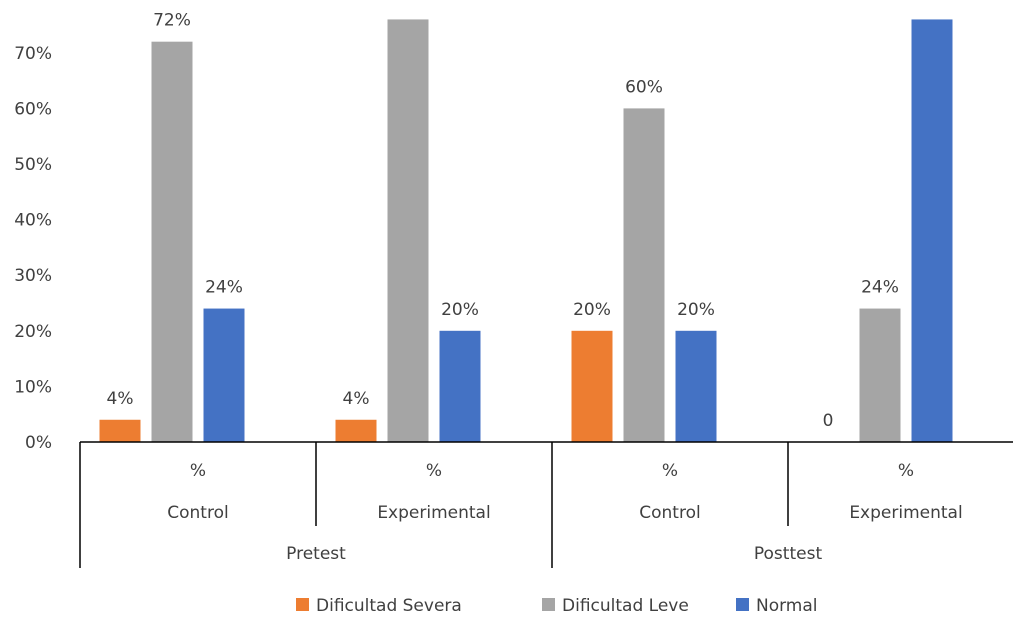  Describe the element at coordinates (33, 109) in the screenshot. I see `y-tick-label: 60%` at that location.